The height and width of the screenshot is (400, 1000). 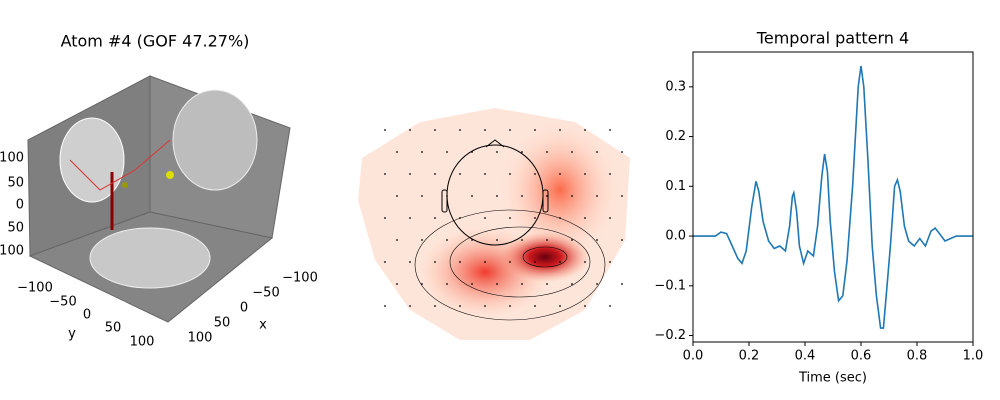 What do you see at coordinates (300, 278) in the screenshot?
I see `x-tick-label: −100` at bounding box center [300, 278].